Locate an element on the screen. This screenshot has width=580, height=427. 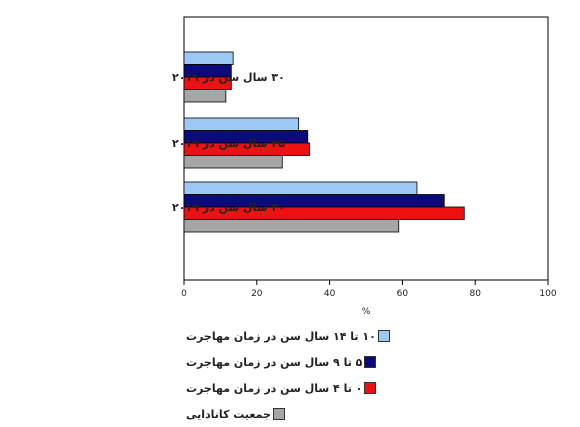
x-tick-label: 0 is located at coordinates (184, 294).